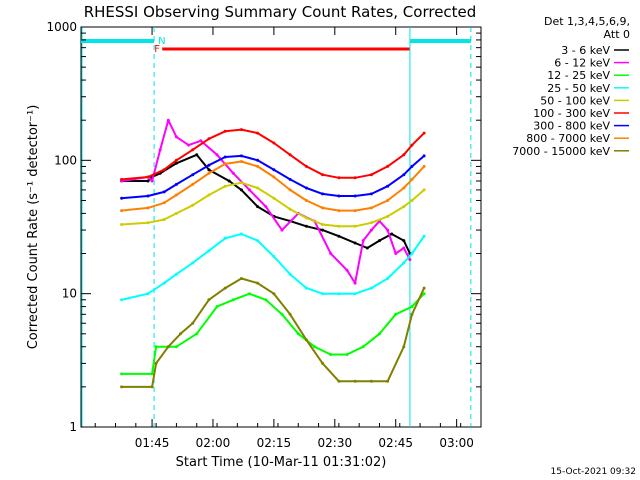 The height and width of the screenshot is (480, 640). Describe the element at coordinates (585, 50) in the screenshot. I see `legend-label-0: 3 - 6 keV` at that location.